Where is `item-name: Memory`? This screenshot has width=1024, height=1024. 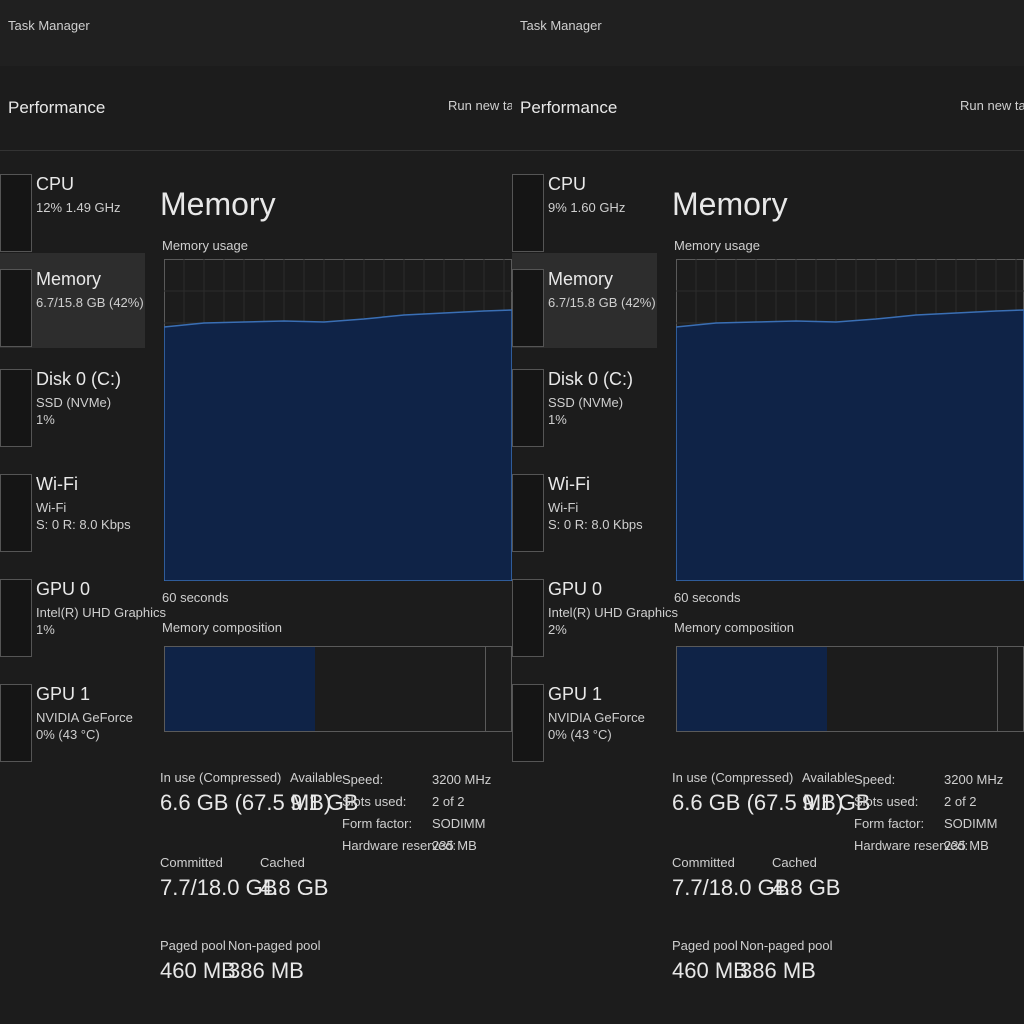
item-name: Memory is located at coordinates (581, 279).